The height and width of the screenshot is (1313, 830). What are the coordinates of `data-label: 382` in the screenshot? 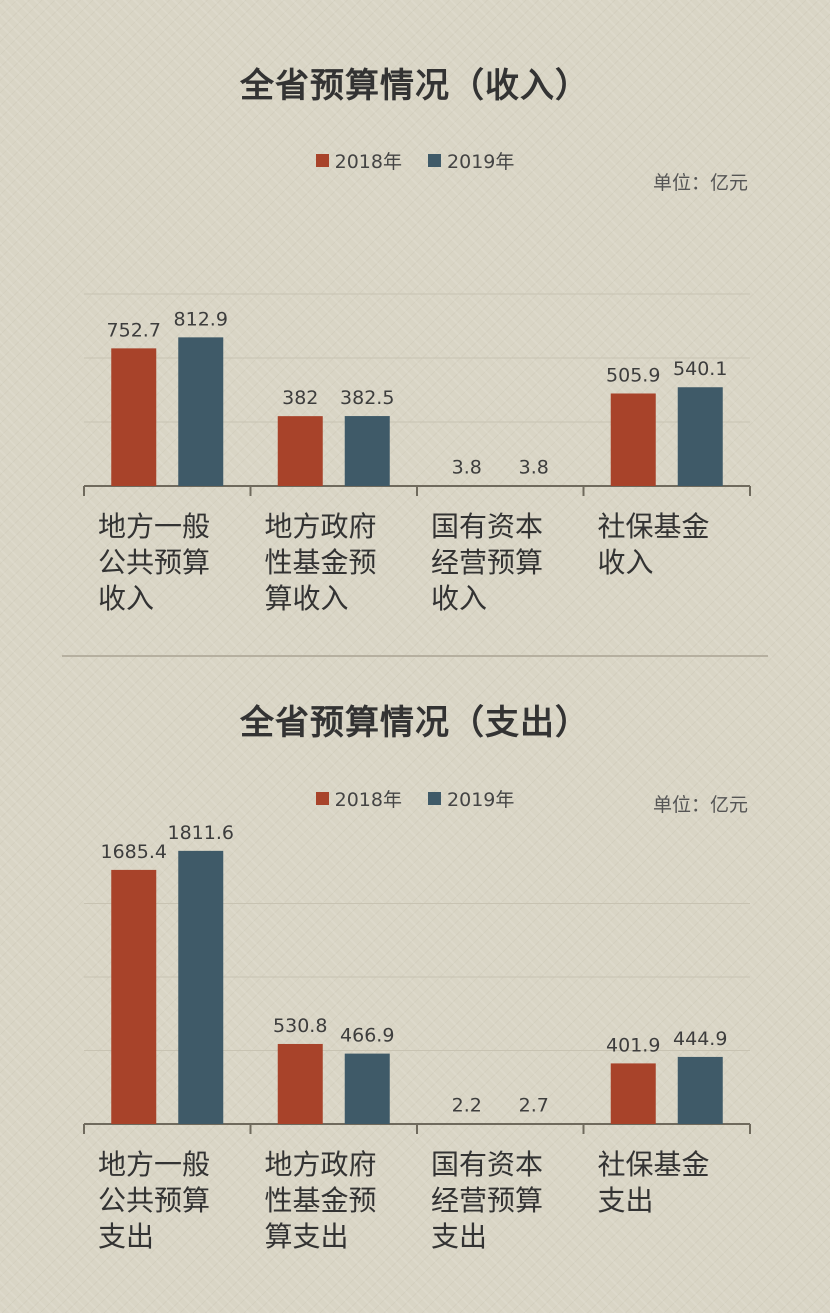 It's located at (300, 398).